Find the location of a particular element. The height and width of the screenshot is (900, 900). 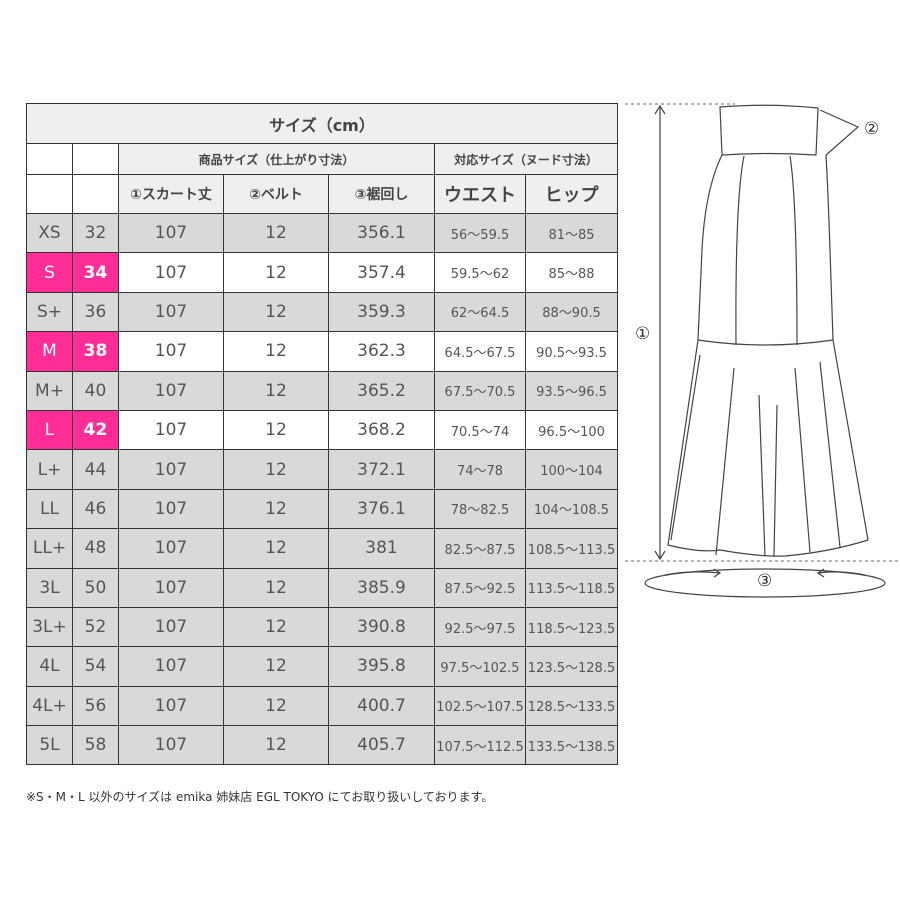

number-cell: 32 is located at coordinates (95, 233).